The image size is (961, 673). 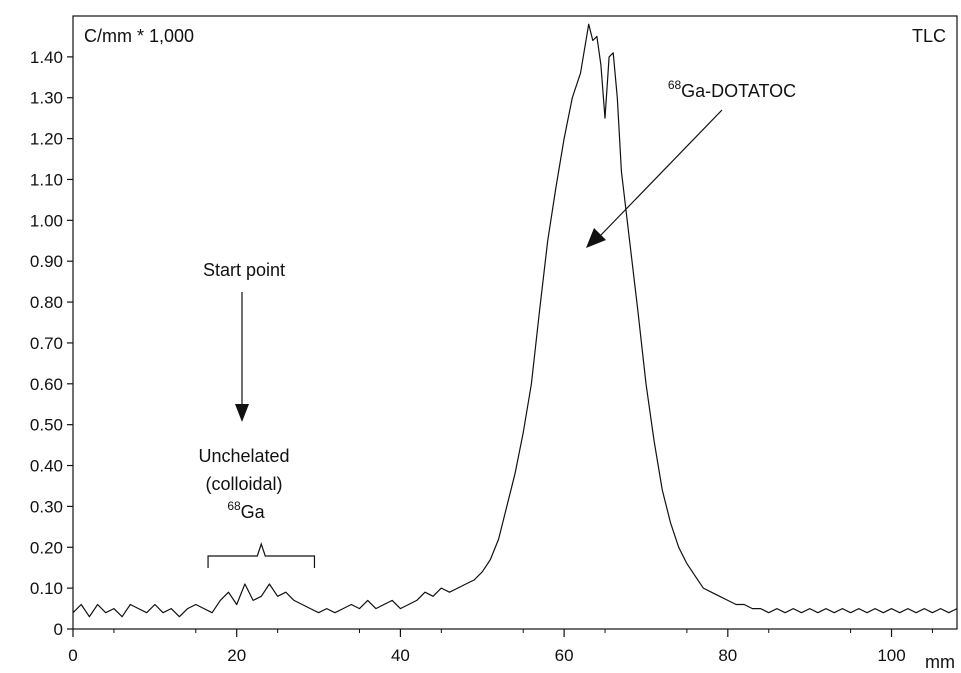 What do you see at coordinates (46, 179) in the screenshot?
I see `y-tick-label: 1.10` at bounding box center [46, 179].